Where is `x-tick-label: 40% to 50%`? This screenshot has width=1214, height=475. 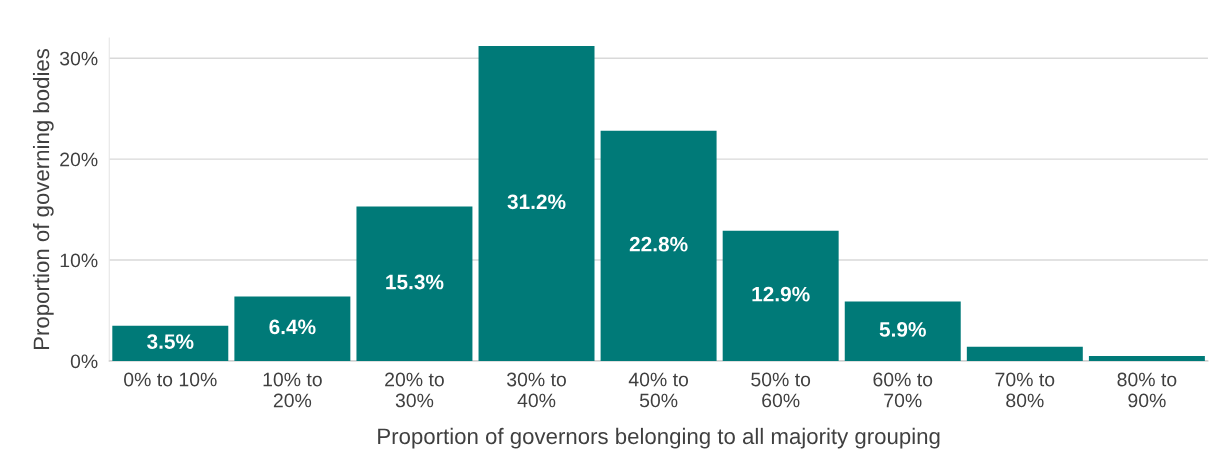
x-tick-label: 40% to 50% is located at coordinates (658, 390).